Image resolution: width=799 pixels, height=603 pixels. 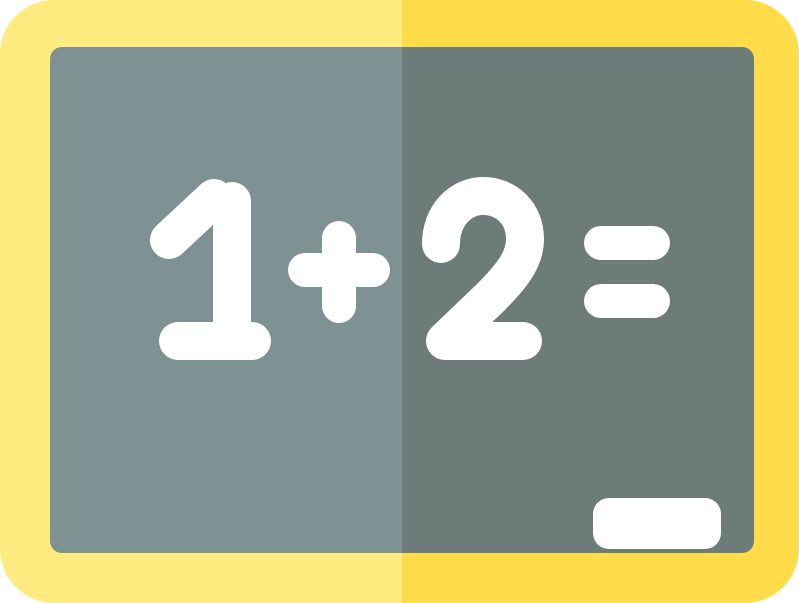 What do you see at coordinates (627, 272) in the screenshot?
I see `equals-sign-glyph` at bounding box center [627, 272].